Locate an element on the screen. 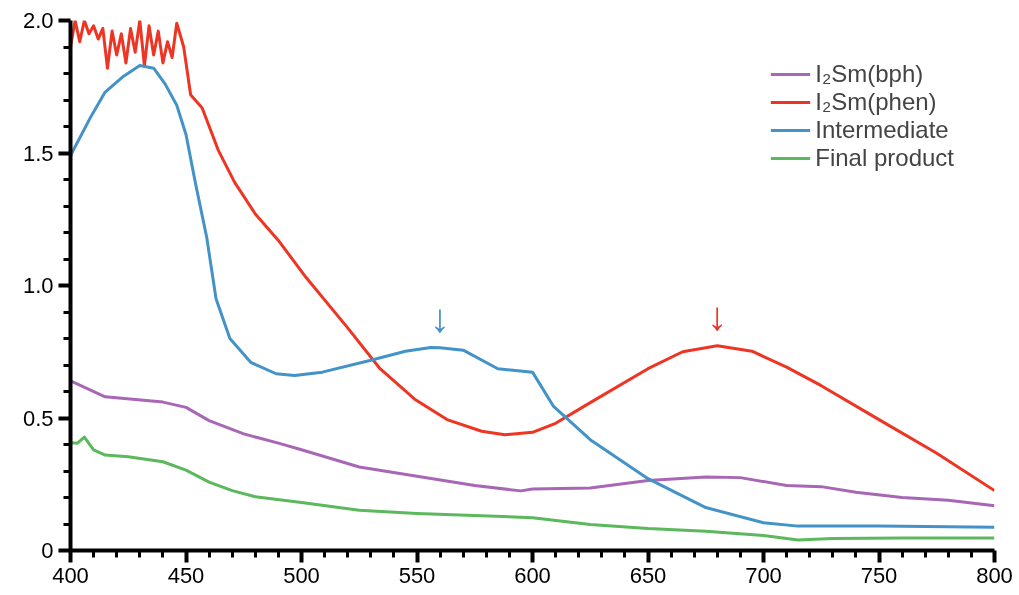 The height and width of the screenshot is (595, 1019). x-tick-label: 700 is located at coordinates (763, 575).